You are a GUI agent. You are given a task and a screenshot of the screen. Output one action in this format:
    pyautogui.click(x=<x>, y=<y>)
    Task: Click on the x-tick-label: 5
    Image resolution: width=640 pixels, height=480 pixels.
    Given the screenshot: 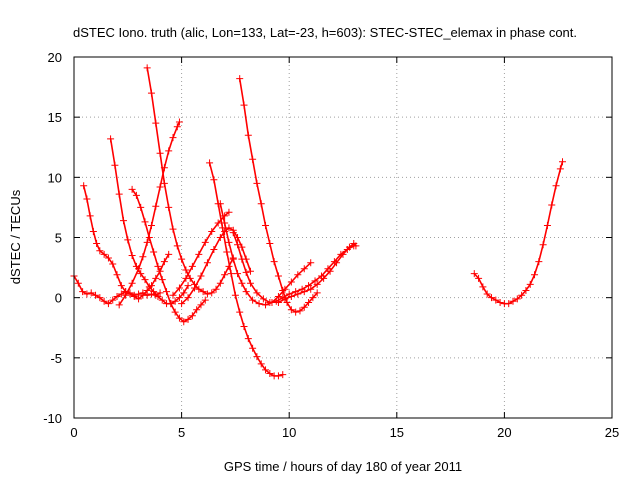 What is the action you would take?
    pyautogui.click(x=181, y=432)
    